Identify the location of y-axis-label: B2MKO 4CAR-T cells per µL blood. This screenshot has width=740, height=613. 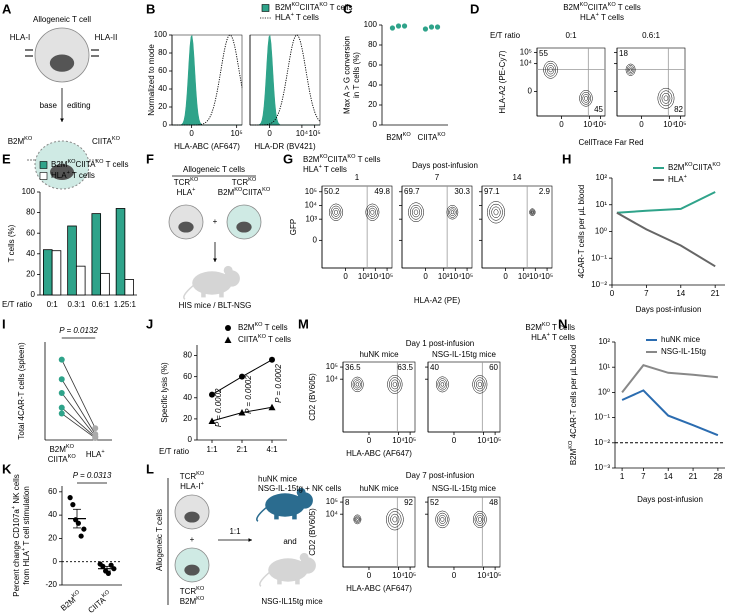
(573, 405).